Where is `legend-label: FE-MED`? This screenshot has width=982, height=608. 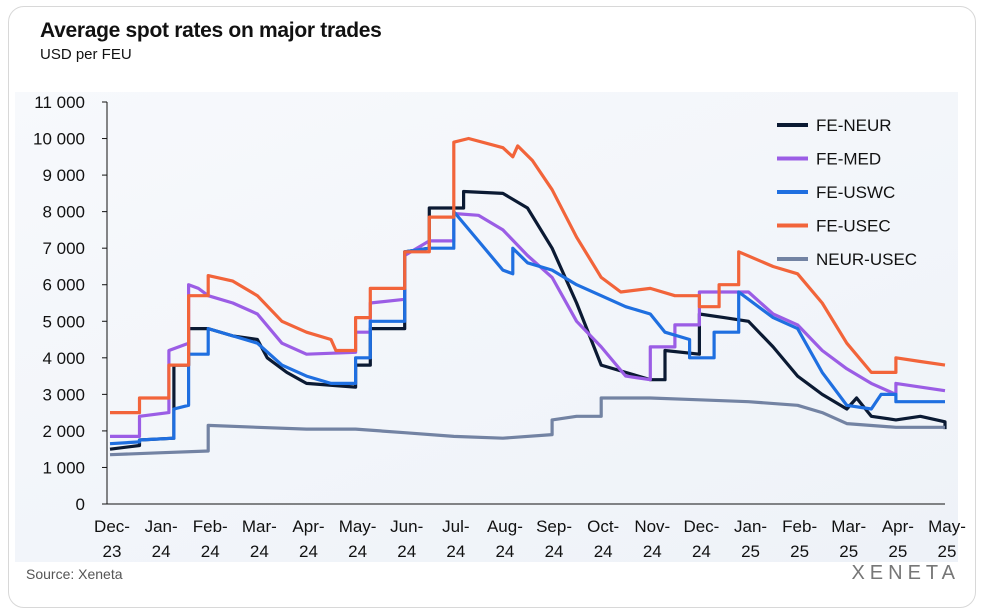
legend-label: FE-MED is located at coordinates (848, 159).